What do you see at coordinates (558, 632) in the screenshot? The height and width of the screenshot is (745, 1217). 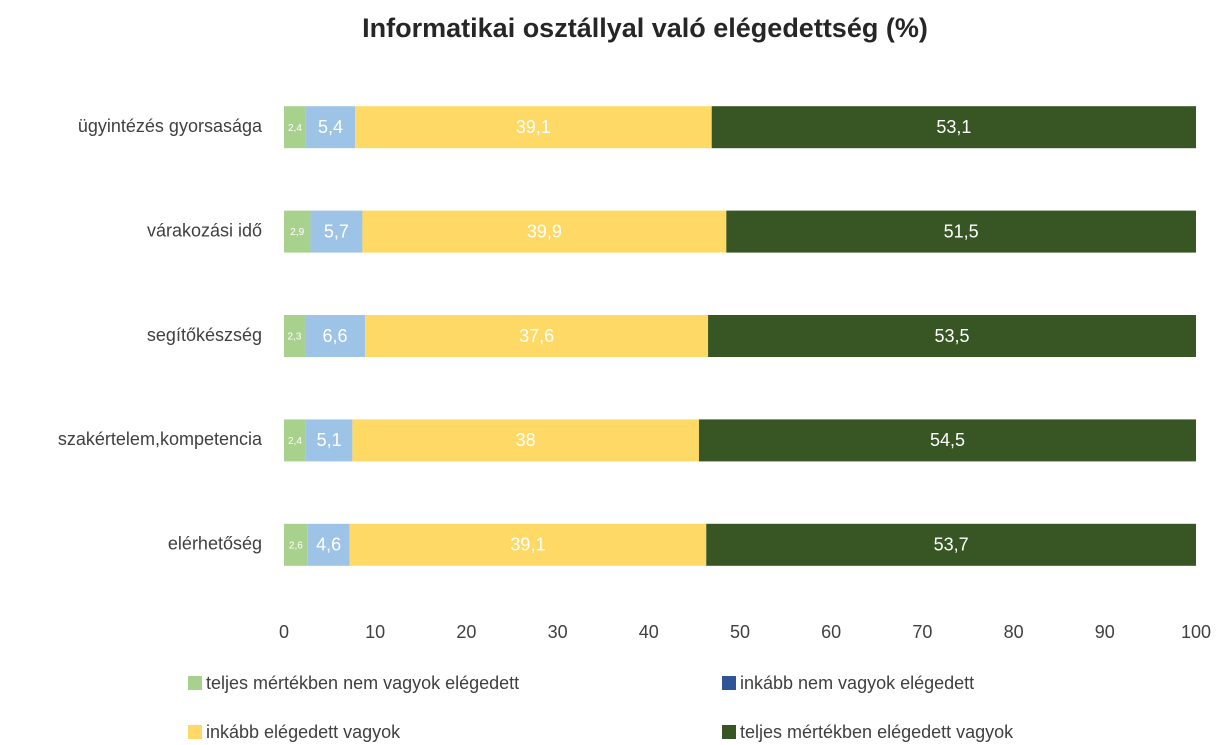 I see `x-tick-label: 30` at bounding box center [558, 632].